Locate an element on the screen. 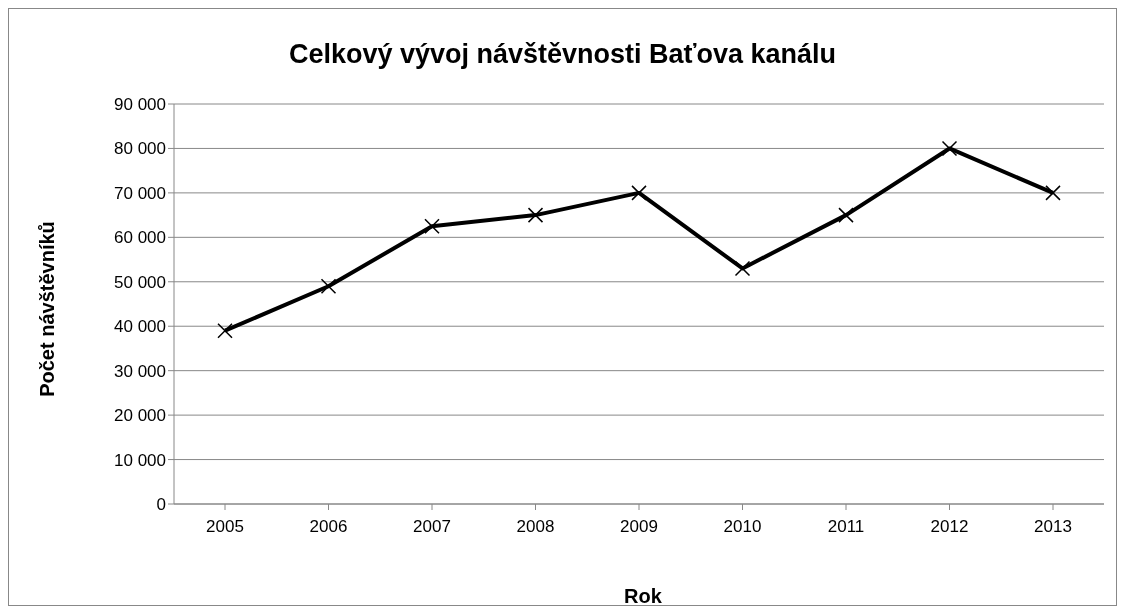 The height and width of the screenshot is (614, 1125). x-tick-label: 2007 is located at coordinates (432, 527).